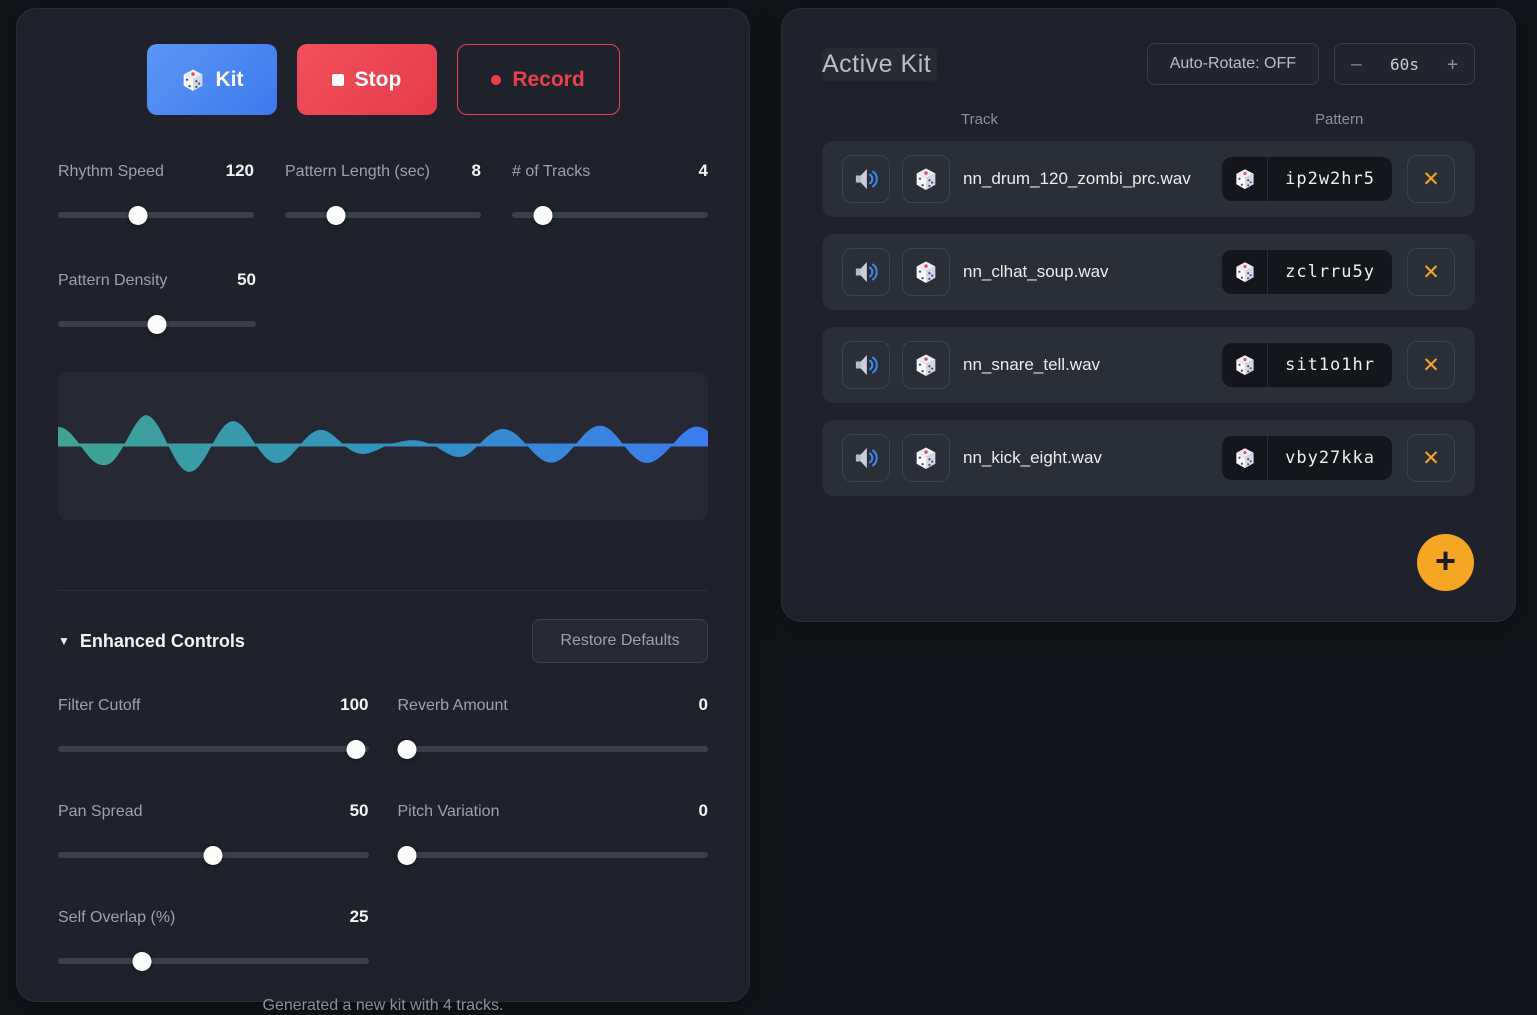  Describe the element at coordinates (620, 641) in the screenshot. I see `restore-defaults-button: Restore Defaults` at that location.